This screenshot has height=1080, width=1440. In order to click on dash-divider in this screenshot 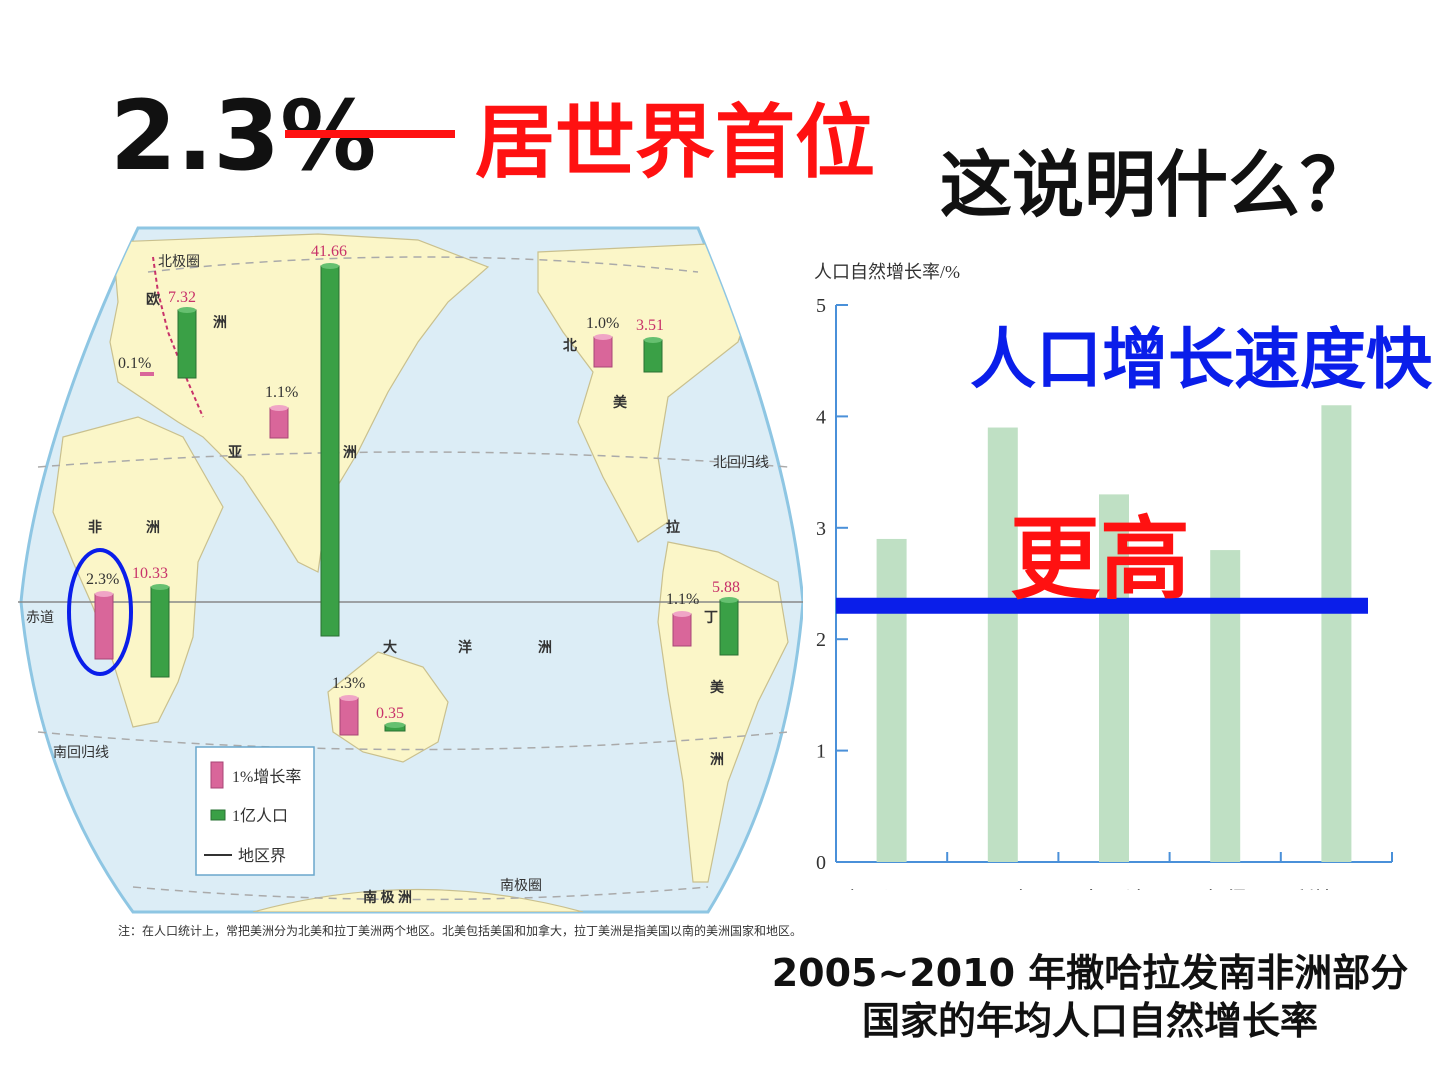, I will do `click(370, 134)`.